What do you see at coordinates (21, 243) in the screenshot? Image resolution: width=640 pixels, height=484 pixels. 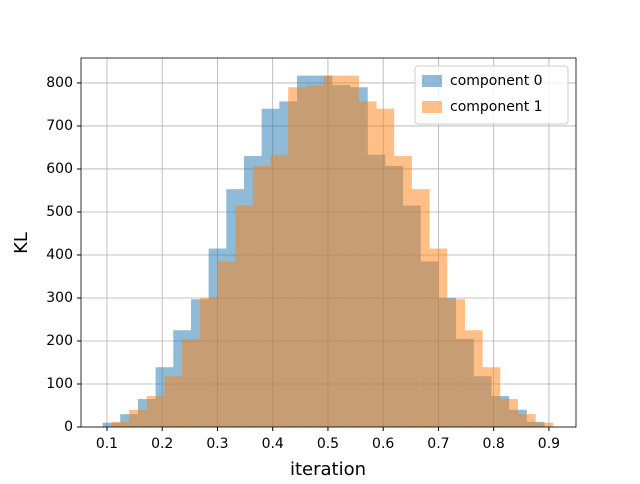 I see `y-axis-label: KL` at bounding box center [21, 243].